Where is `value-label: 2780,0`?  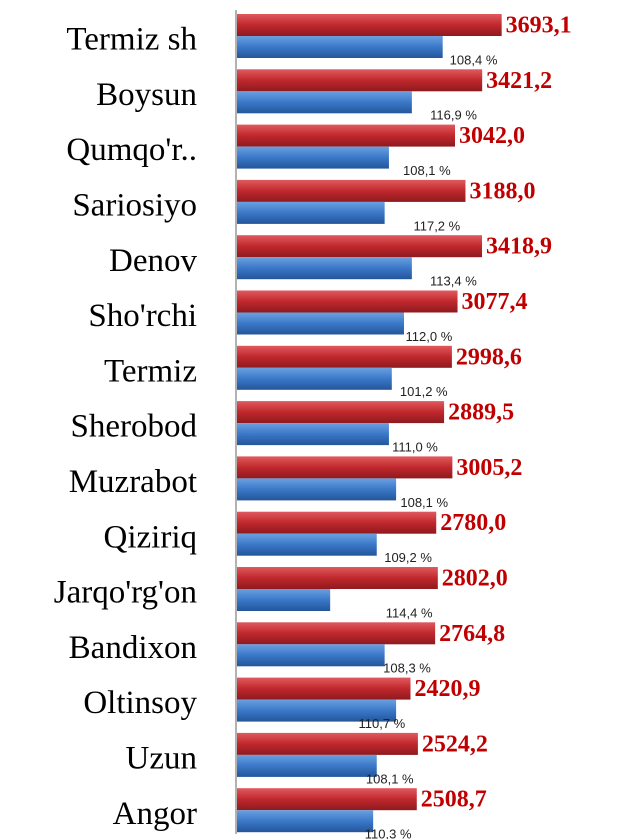 value-label: 2780,0 is located at coordinates (473, 523).